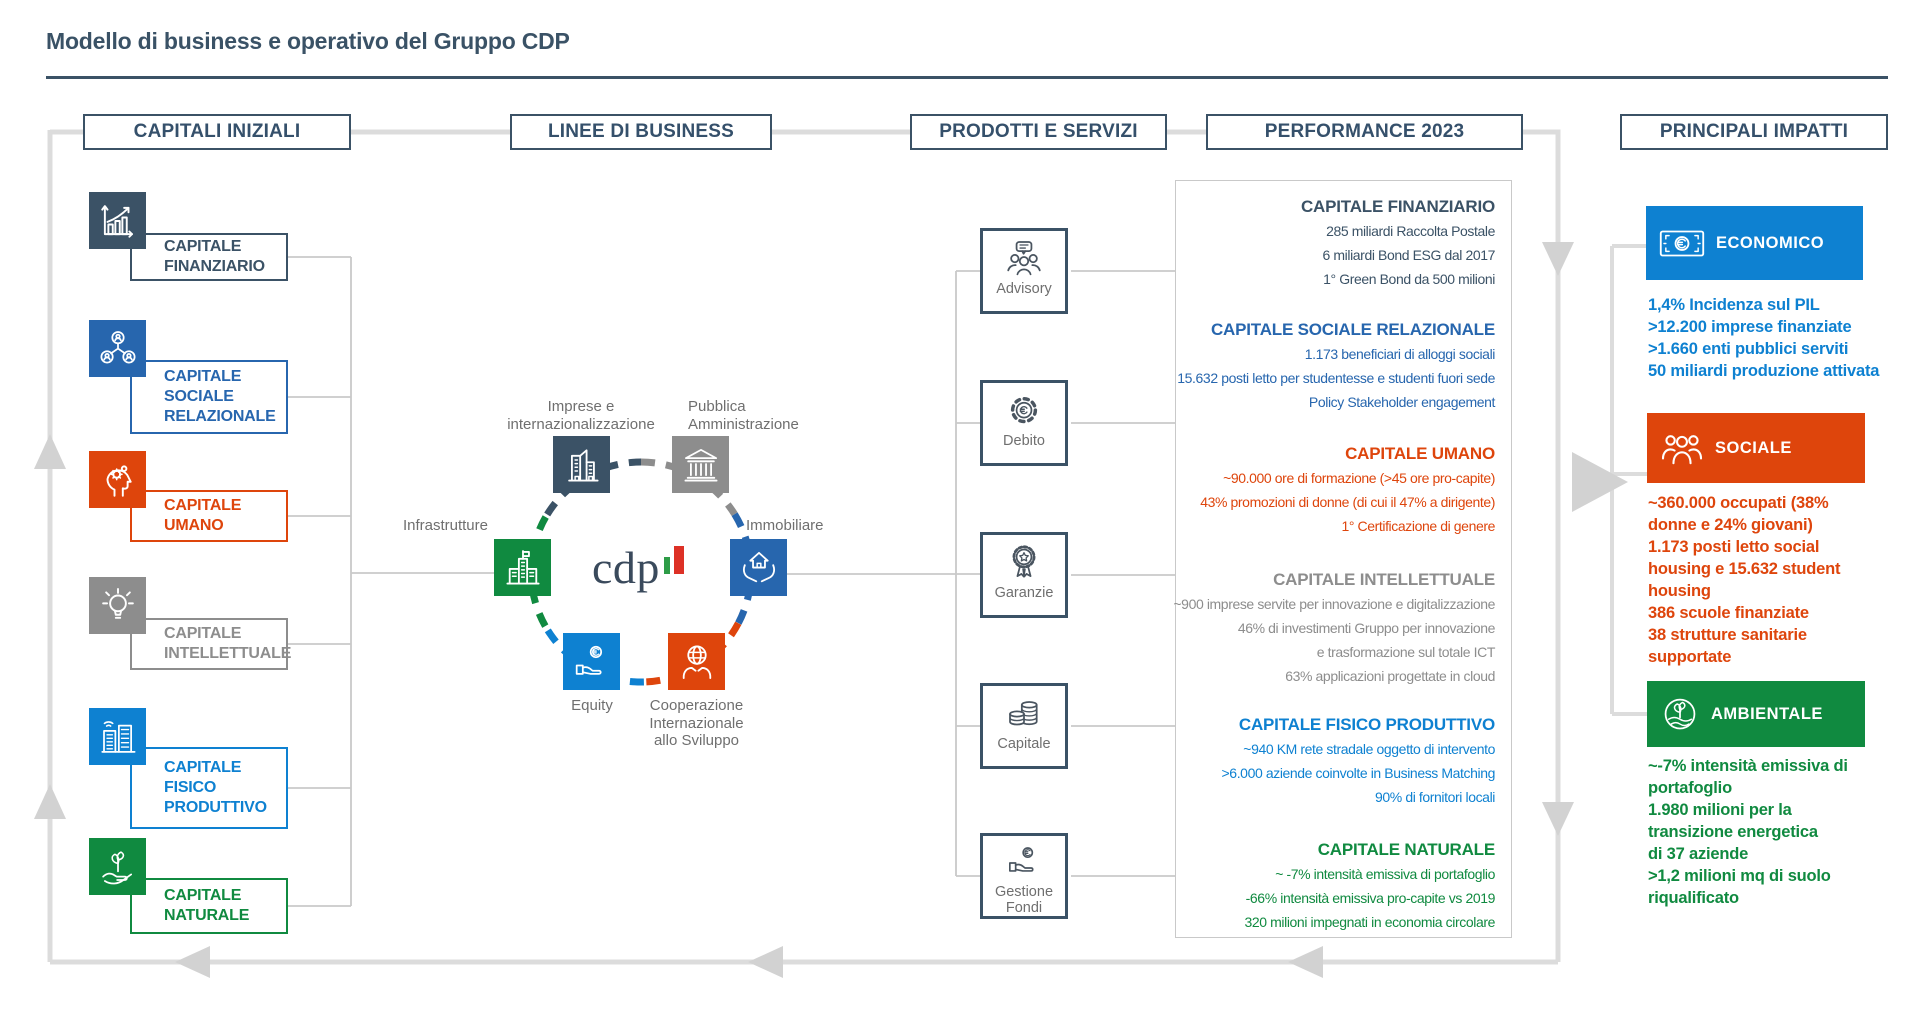 The width and height of the screenshot is (1920, 1033). Describe the element at coordinates (117, 479) in the screenshot. I see `head-gears-icon` at that location.